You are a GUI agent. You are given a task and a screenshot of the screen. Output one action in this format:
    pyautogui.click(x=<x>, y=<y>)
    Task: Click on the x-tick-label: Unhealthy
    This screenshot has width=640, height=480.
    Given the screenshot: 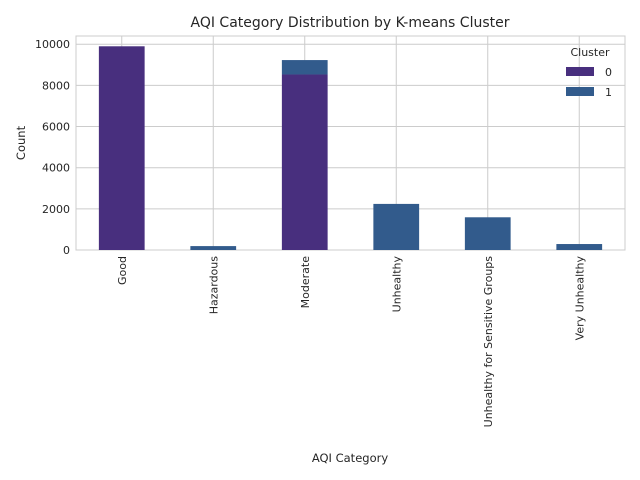 What is the action you would take?
    pyautogui.click(x=396, y=284)
    